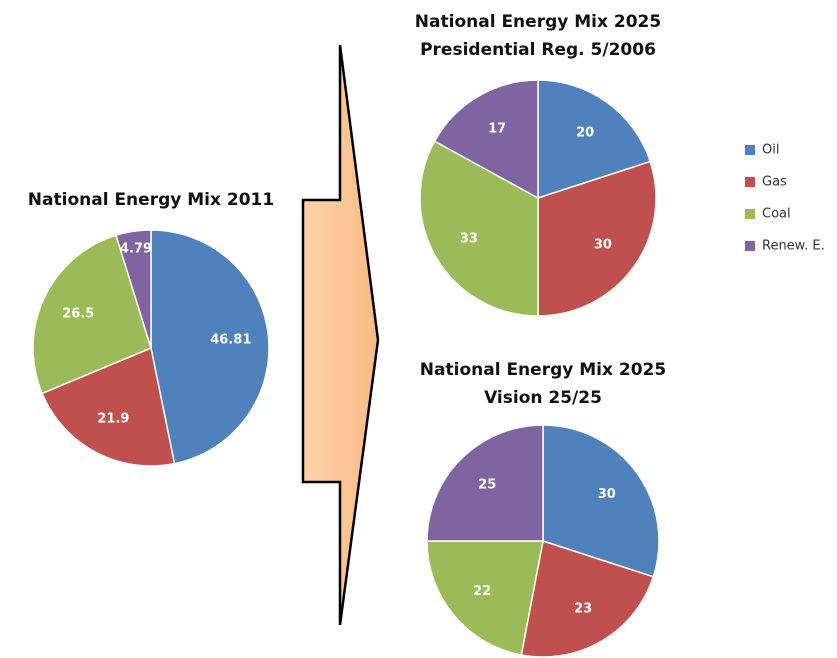 The width and height of the screenshot is (837, 658). Describe the element at coordinates (770, 150) in the screenshot. I see `legend-label: Oil` at that location.